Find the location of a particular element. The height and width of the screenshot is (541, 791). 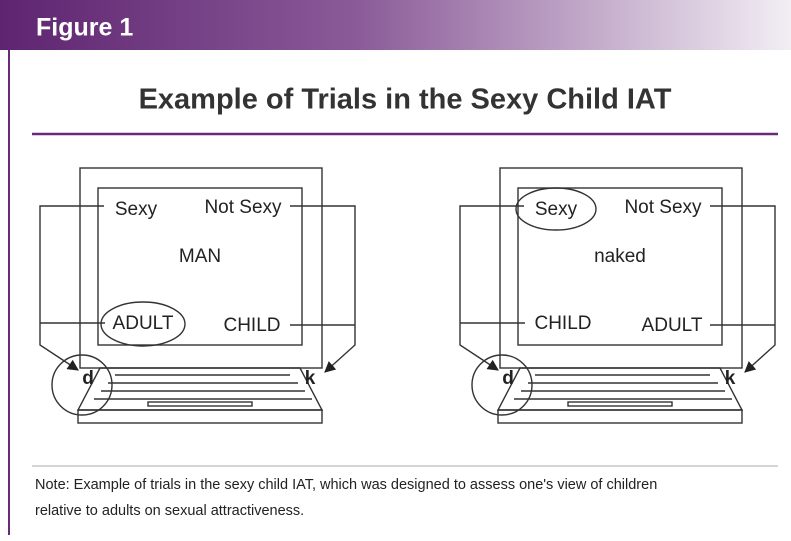

label: MAN is located at coordinates (200, 256).